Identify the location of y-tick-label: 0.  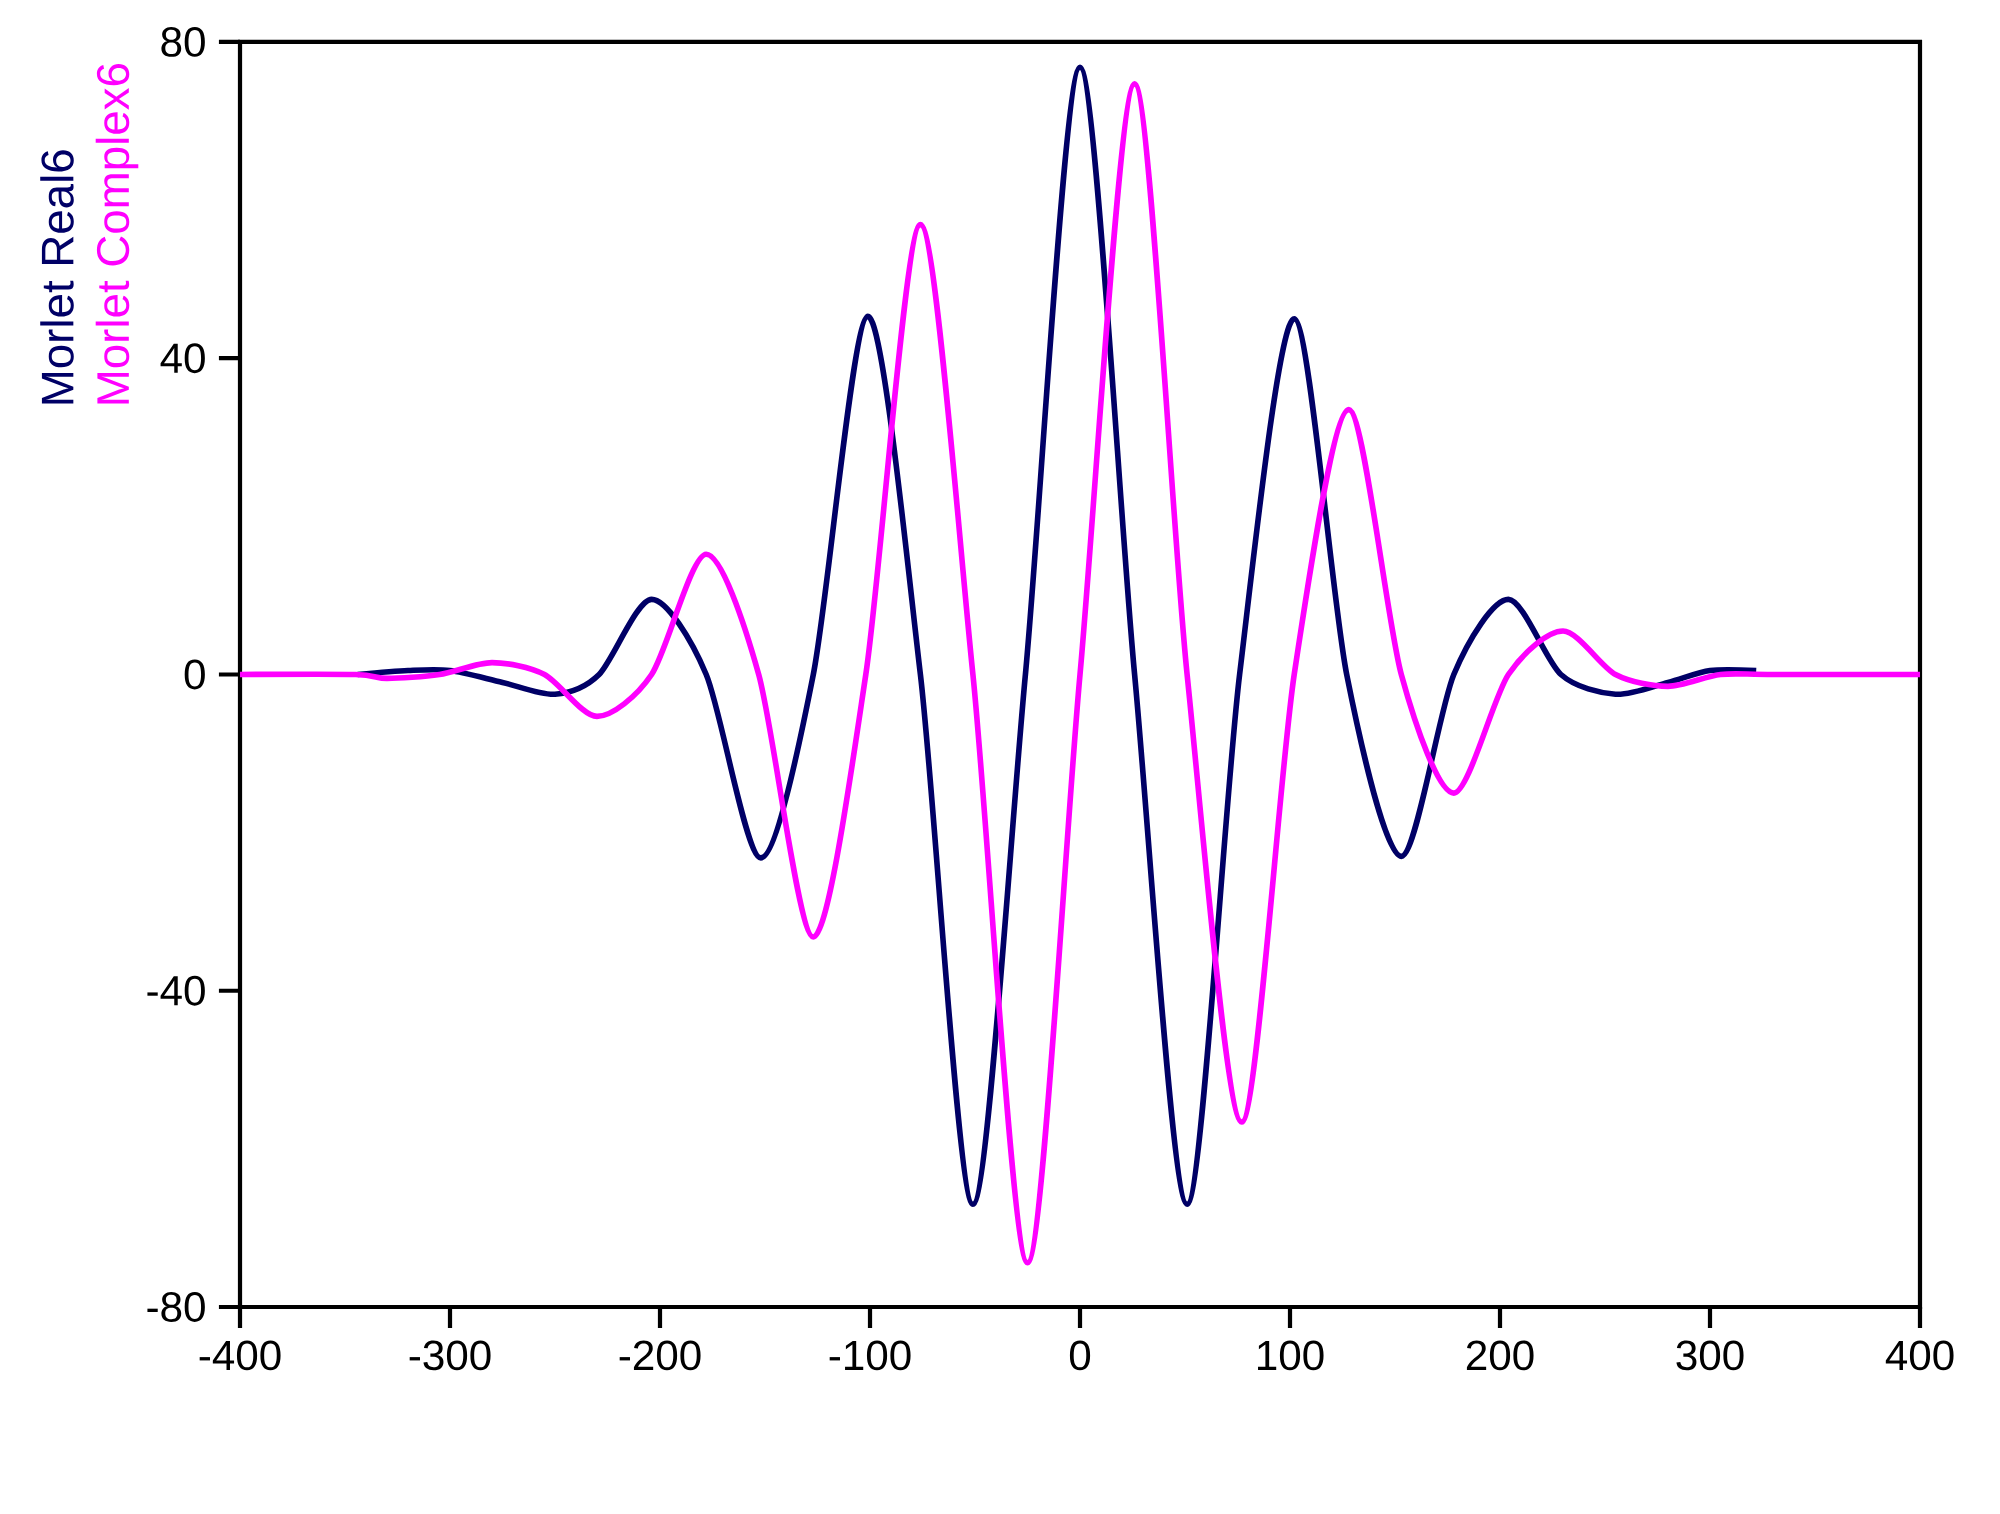
(194, 674).